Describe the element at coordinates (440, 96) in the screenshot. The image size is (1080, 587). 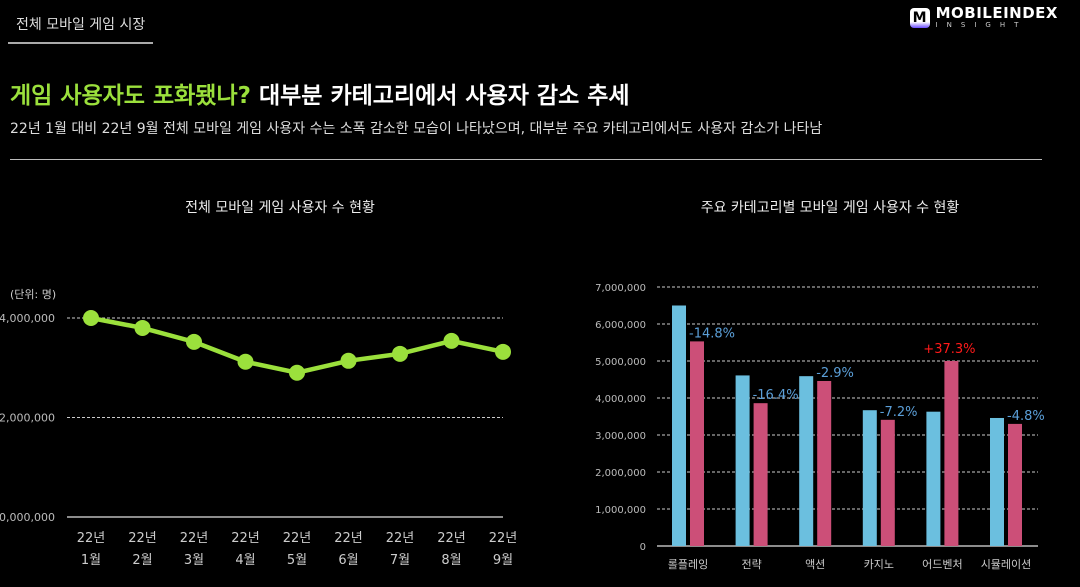
I see `headline-rest: 대부분 카테고리에서 사용자 감소 추세` at that location.